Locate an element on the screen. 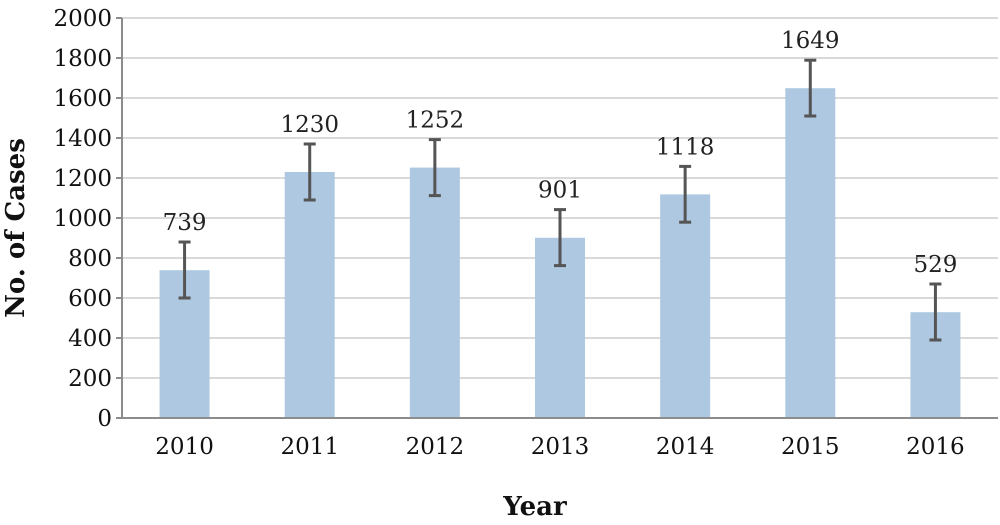 Image resolution: width=1000 pixels, height=525 pixels. data-label: 1649 is located at coordinates (810, 41).